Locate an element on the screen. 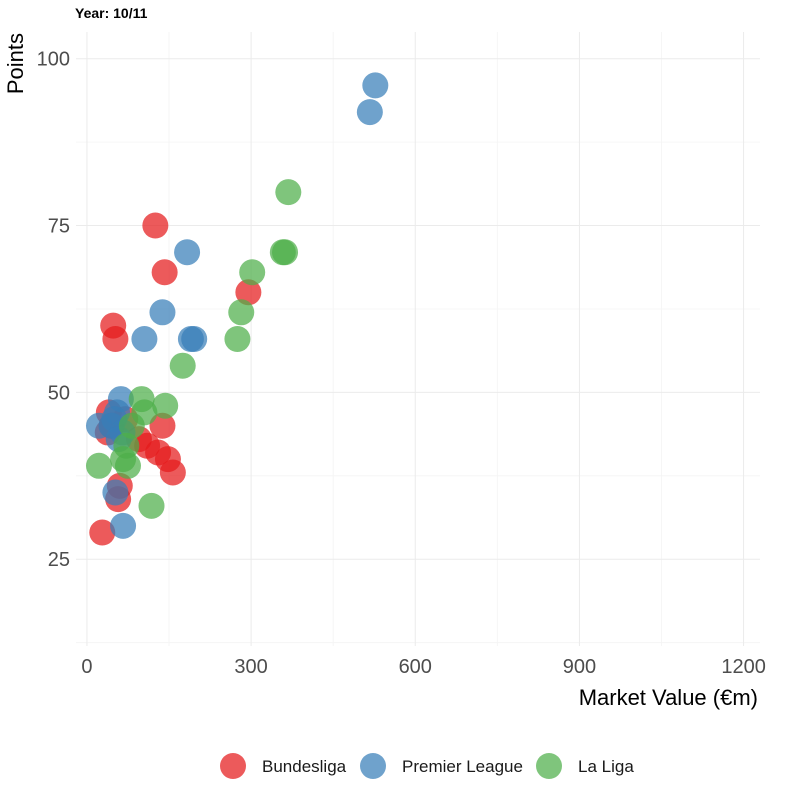  legend-item-premier-league: Premier League is located at coordinates (441, 766).